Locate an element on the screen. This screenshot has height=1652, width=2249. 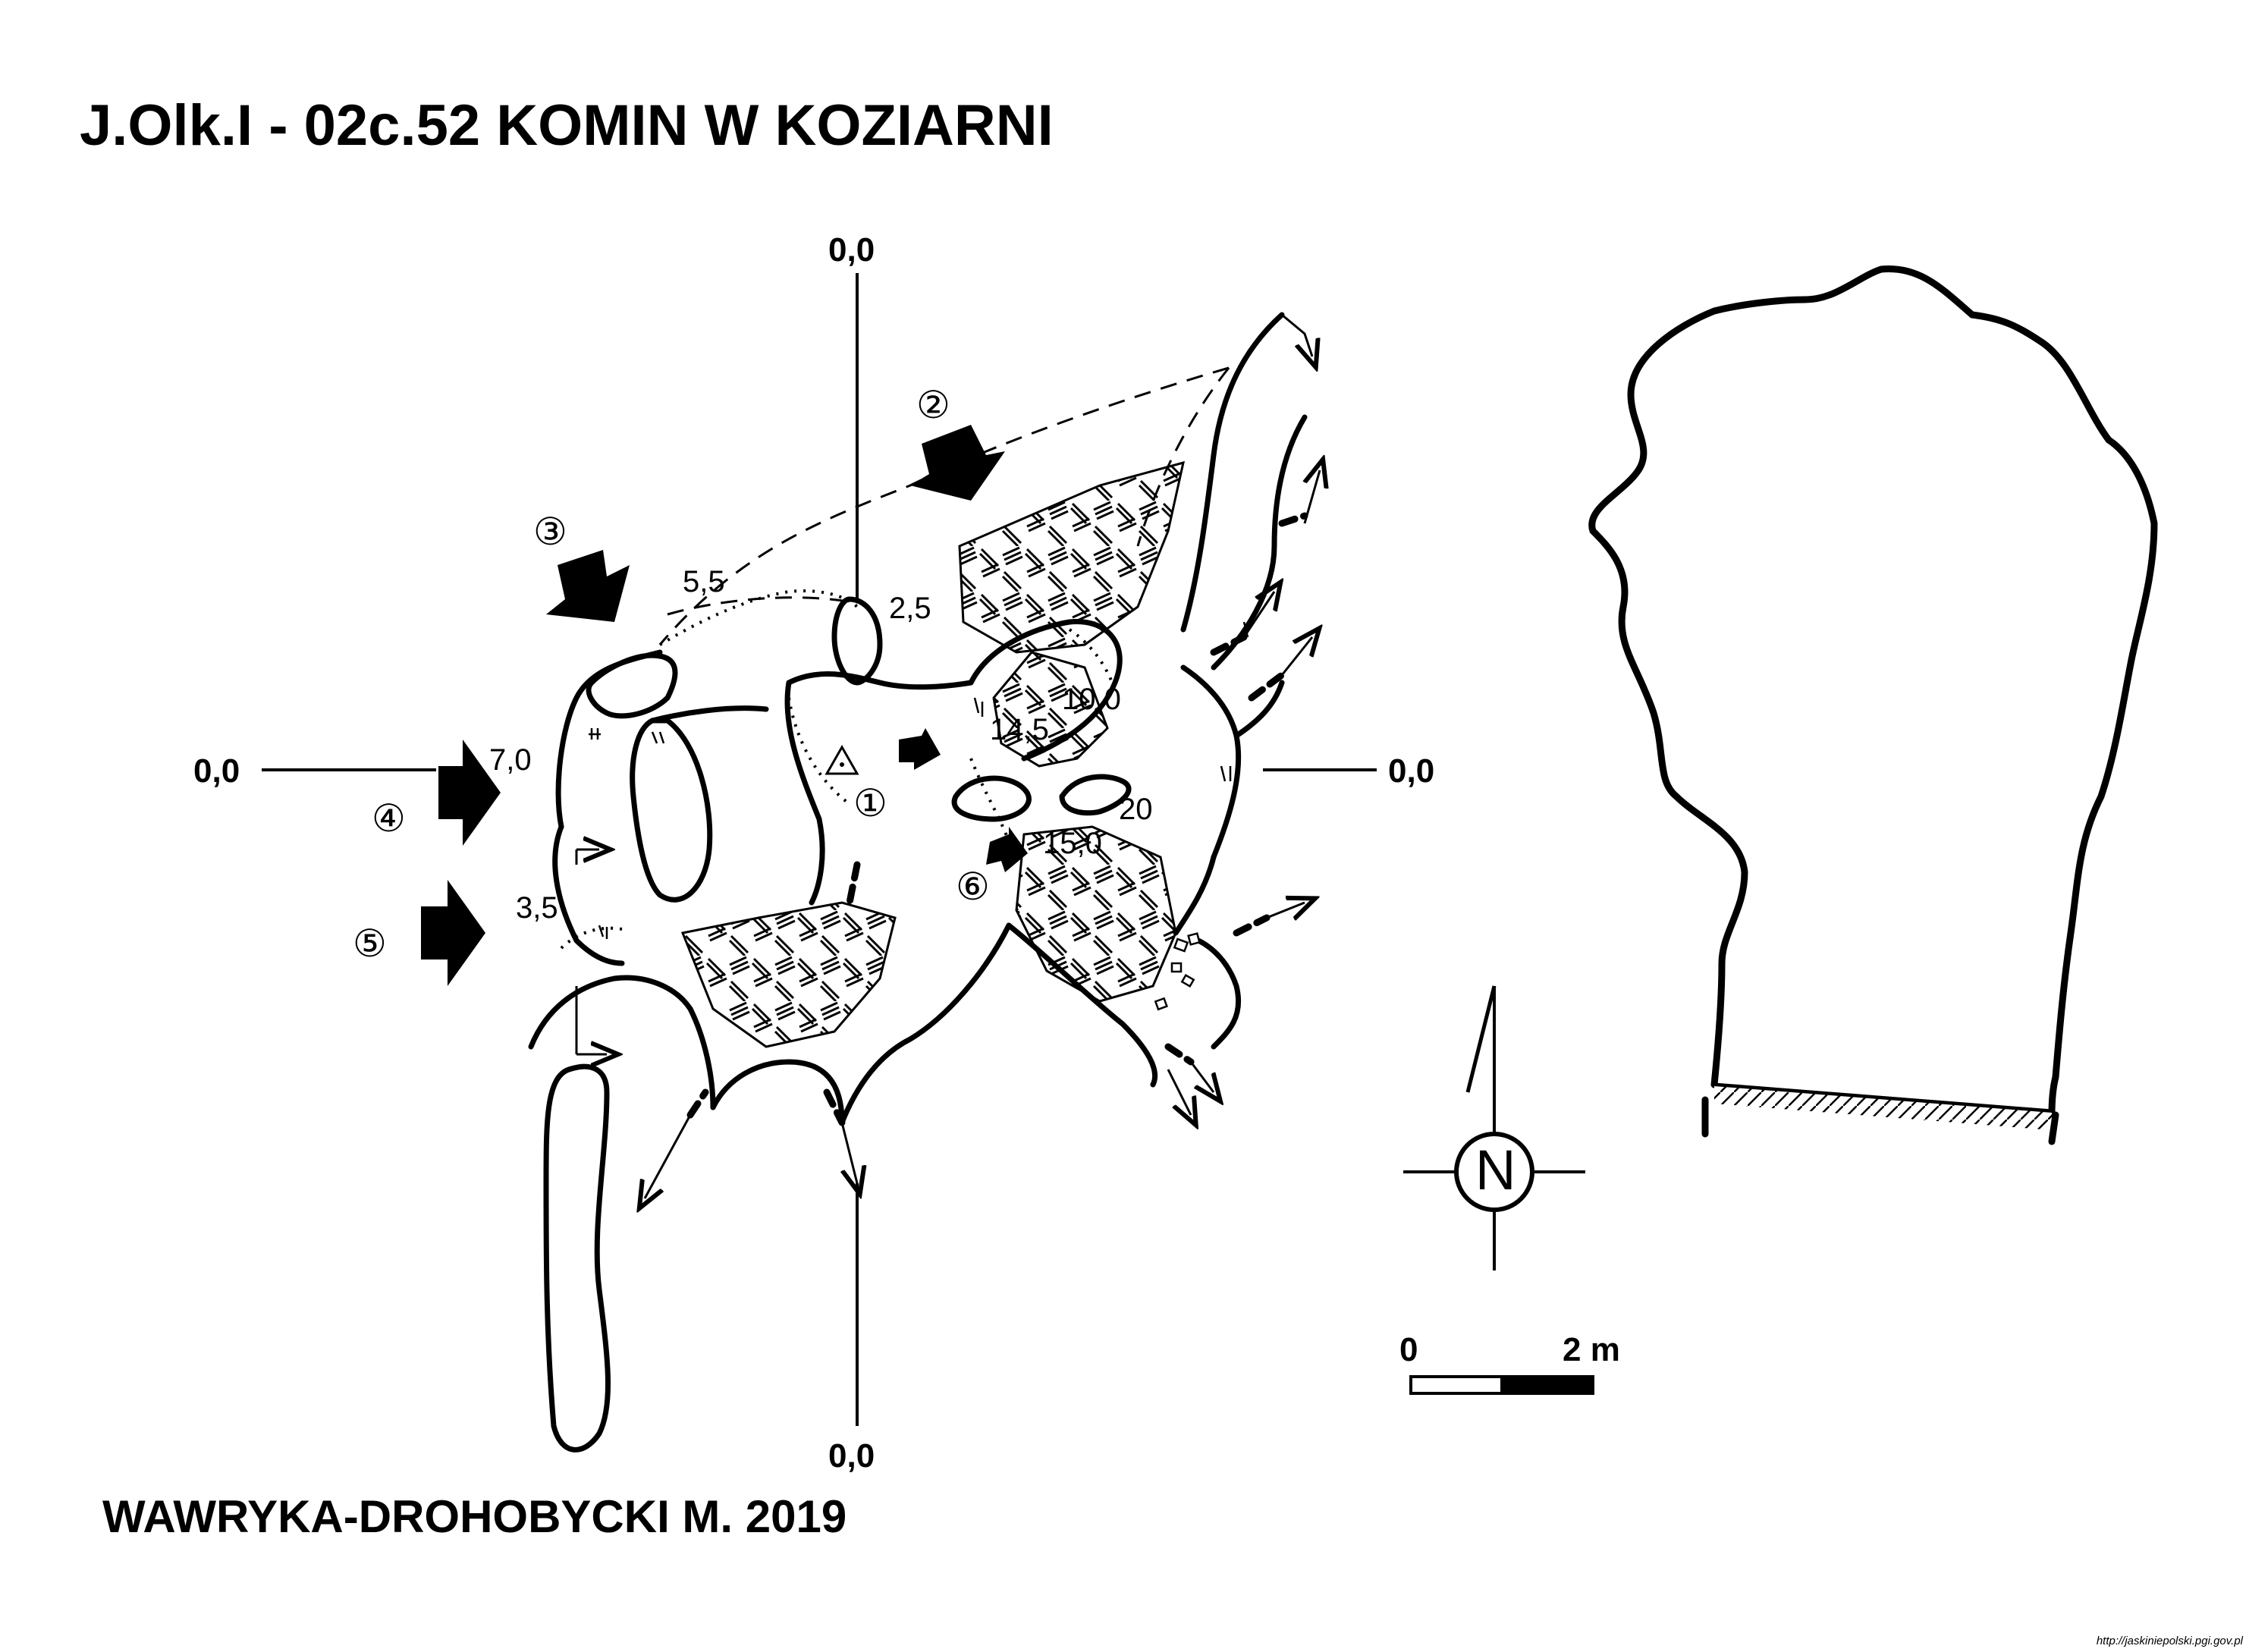
scale-label-end: 2 m is located at coordinates (1591, 1350).